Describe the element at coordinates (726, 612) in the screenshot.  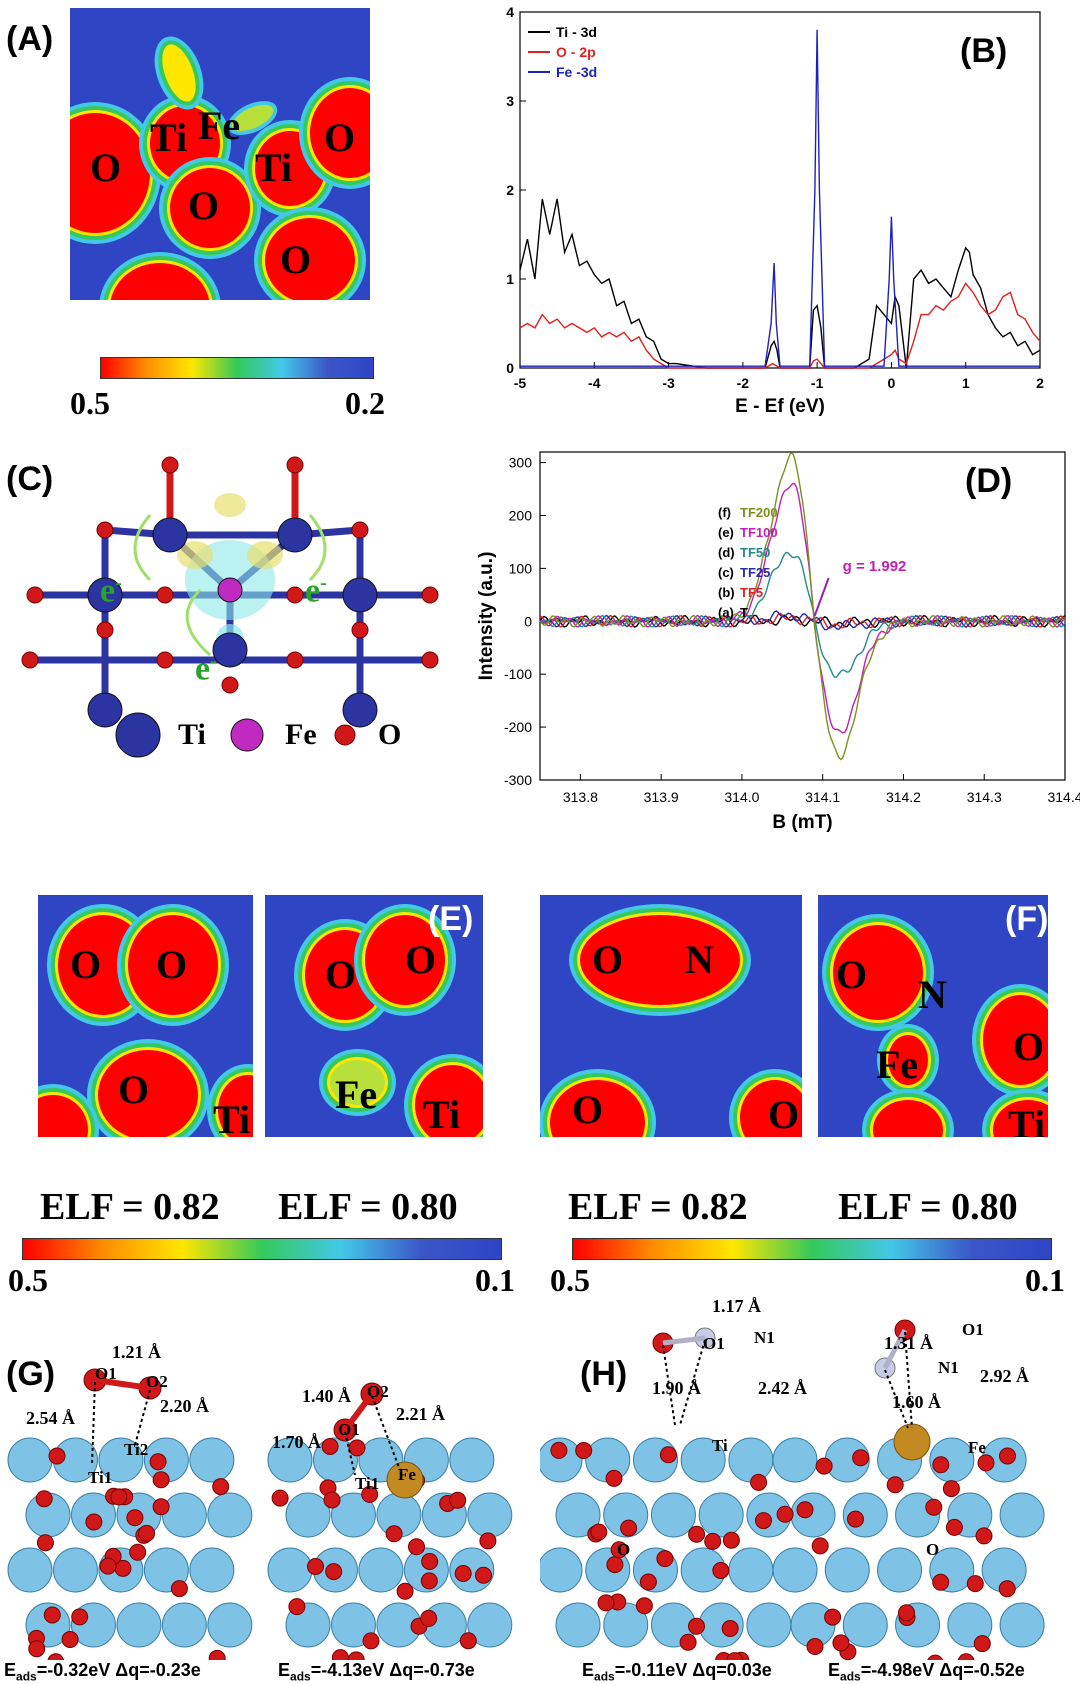
I see `legend-entry-letter: (a)` at that location.